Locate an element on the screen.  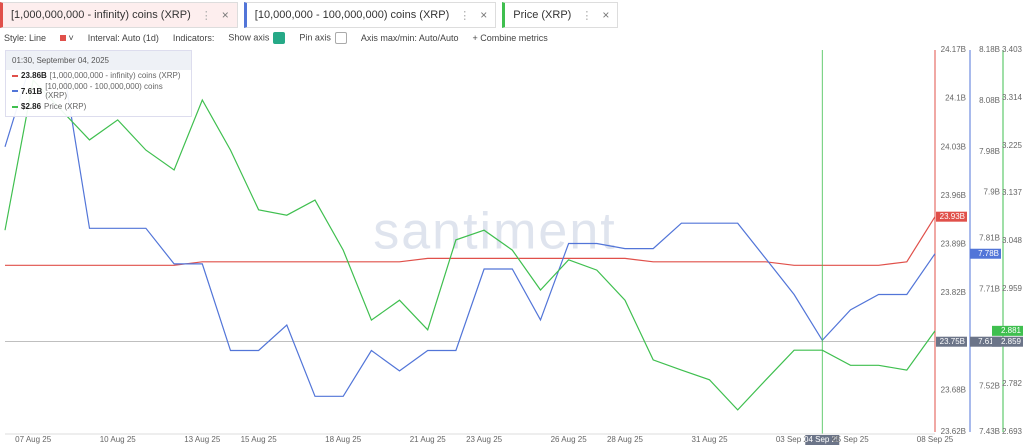
metric-tab: Price (XRP) ⋮ × is located at coordinates (560, 15).